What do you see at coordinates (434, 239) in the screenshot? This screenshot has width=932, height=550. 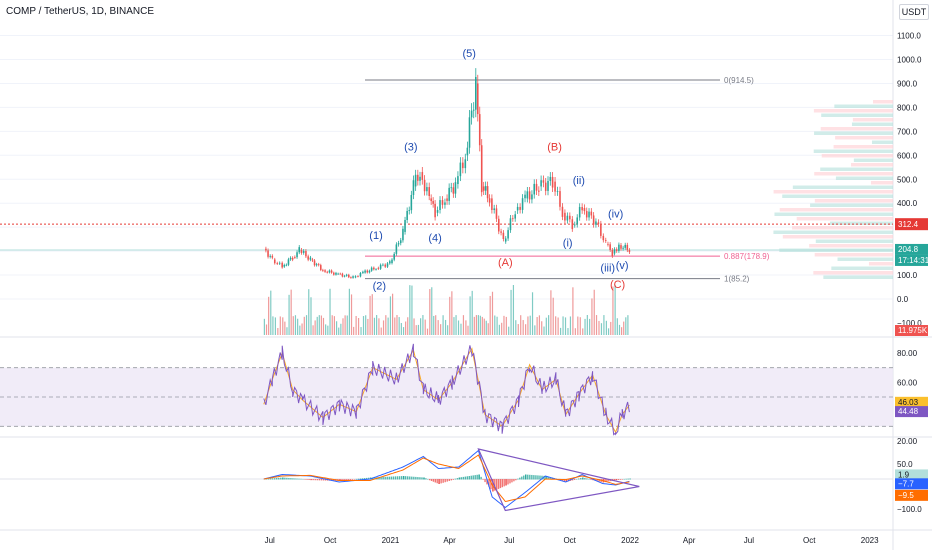 I see `wave-label: (4)` at bounding box center [434, 239].